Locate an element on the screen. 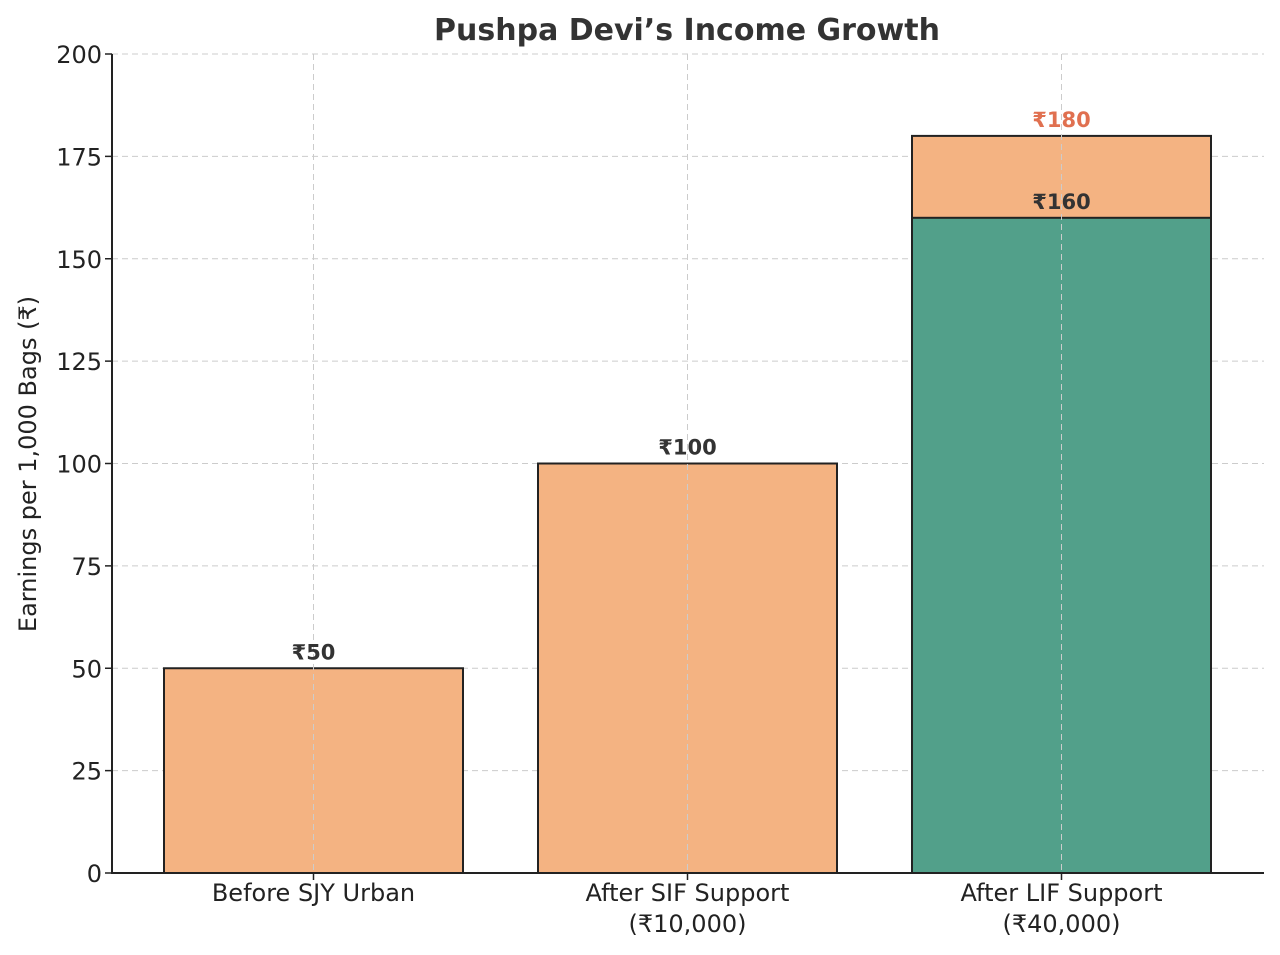 This screenshot has height=955, width=1280. data-label: ₹160 is located at coordinates (1061, 202).